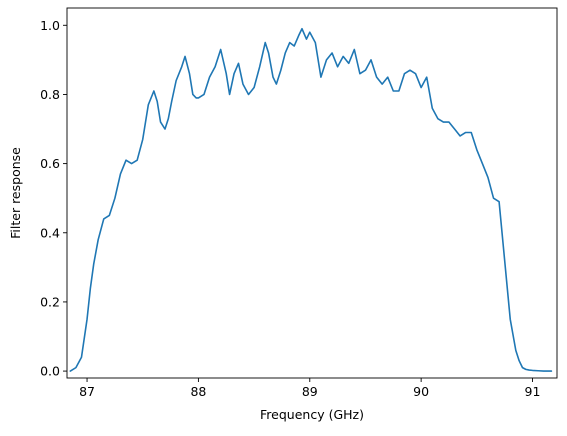 This screenshot has height=436, width=567. What do you see at coordinates (198, 391) in the screenshot?
I see `x-tick-label: 88` at bounding box center [198, 391].